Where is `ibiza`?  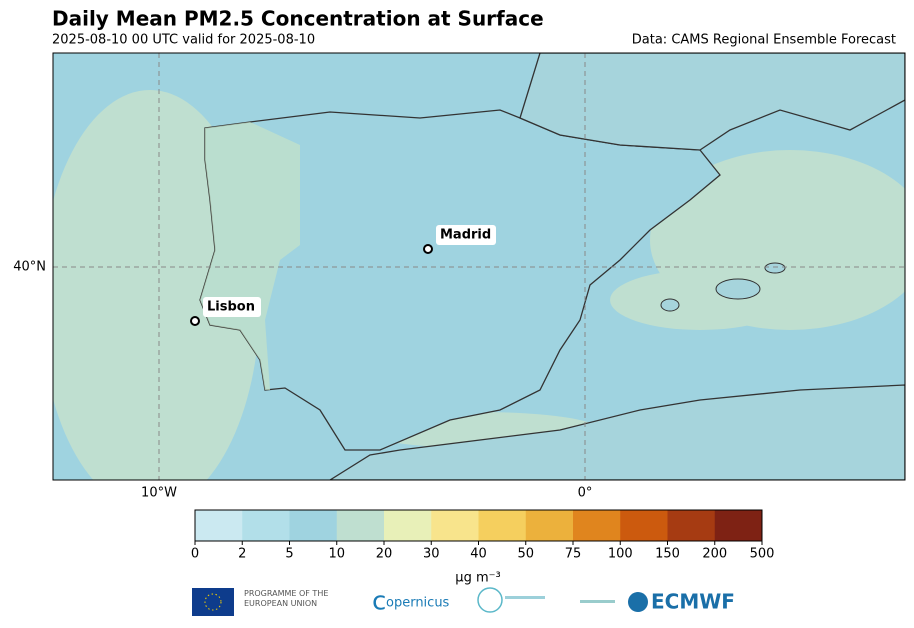 ibiza is located at coordinates (670, 305).